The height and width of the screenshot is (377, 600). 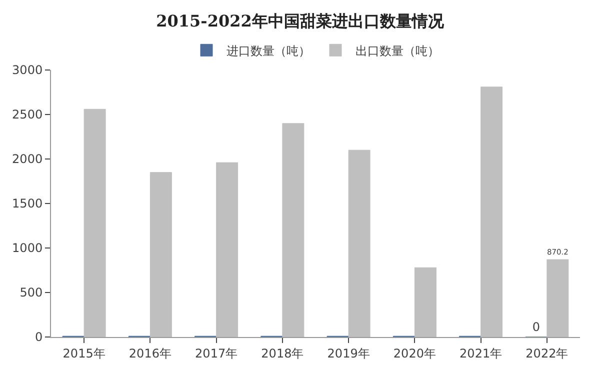 What do you see at coordinates (31, 293) in the screenshot?
I see `y-tick-label: 500` at bounding box center [31, 293].